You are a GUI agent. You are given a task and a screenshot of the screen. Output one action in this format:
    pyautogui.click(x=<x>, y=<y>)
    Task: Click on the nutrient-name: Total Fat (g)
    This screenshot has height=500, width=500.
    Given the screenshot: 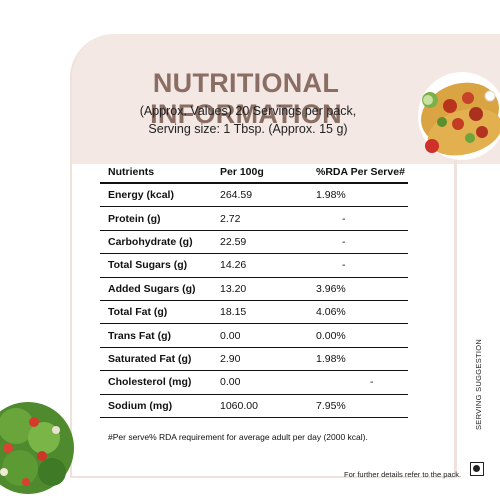 What is the action you would take?
    pyautogui.click(x=156, y=312)
    